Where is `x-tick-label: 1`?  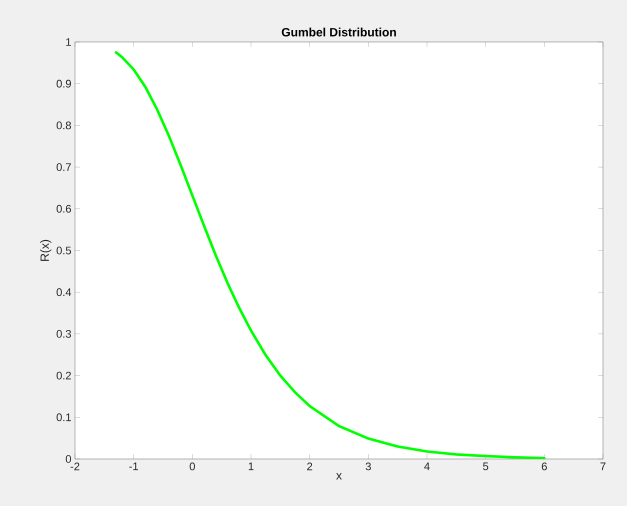
x-tick-label: 1 is located at coordinates (251, 466).